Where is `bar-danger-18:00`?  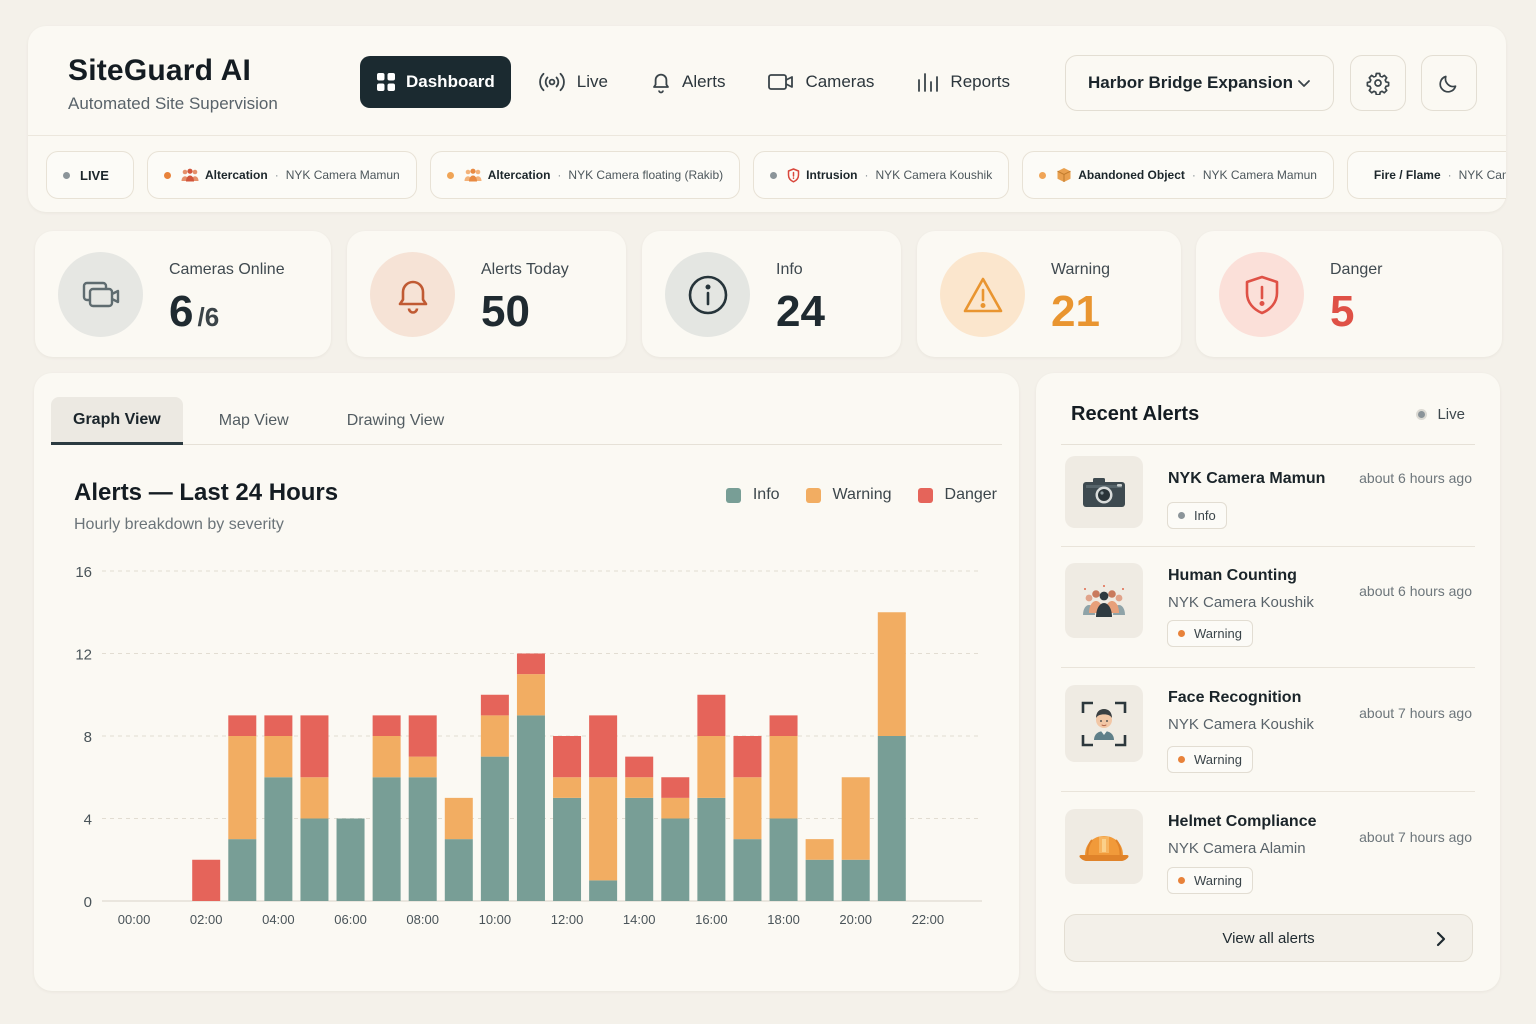 bar-danger-18:00 is located at coordinates (783, 725).